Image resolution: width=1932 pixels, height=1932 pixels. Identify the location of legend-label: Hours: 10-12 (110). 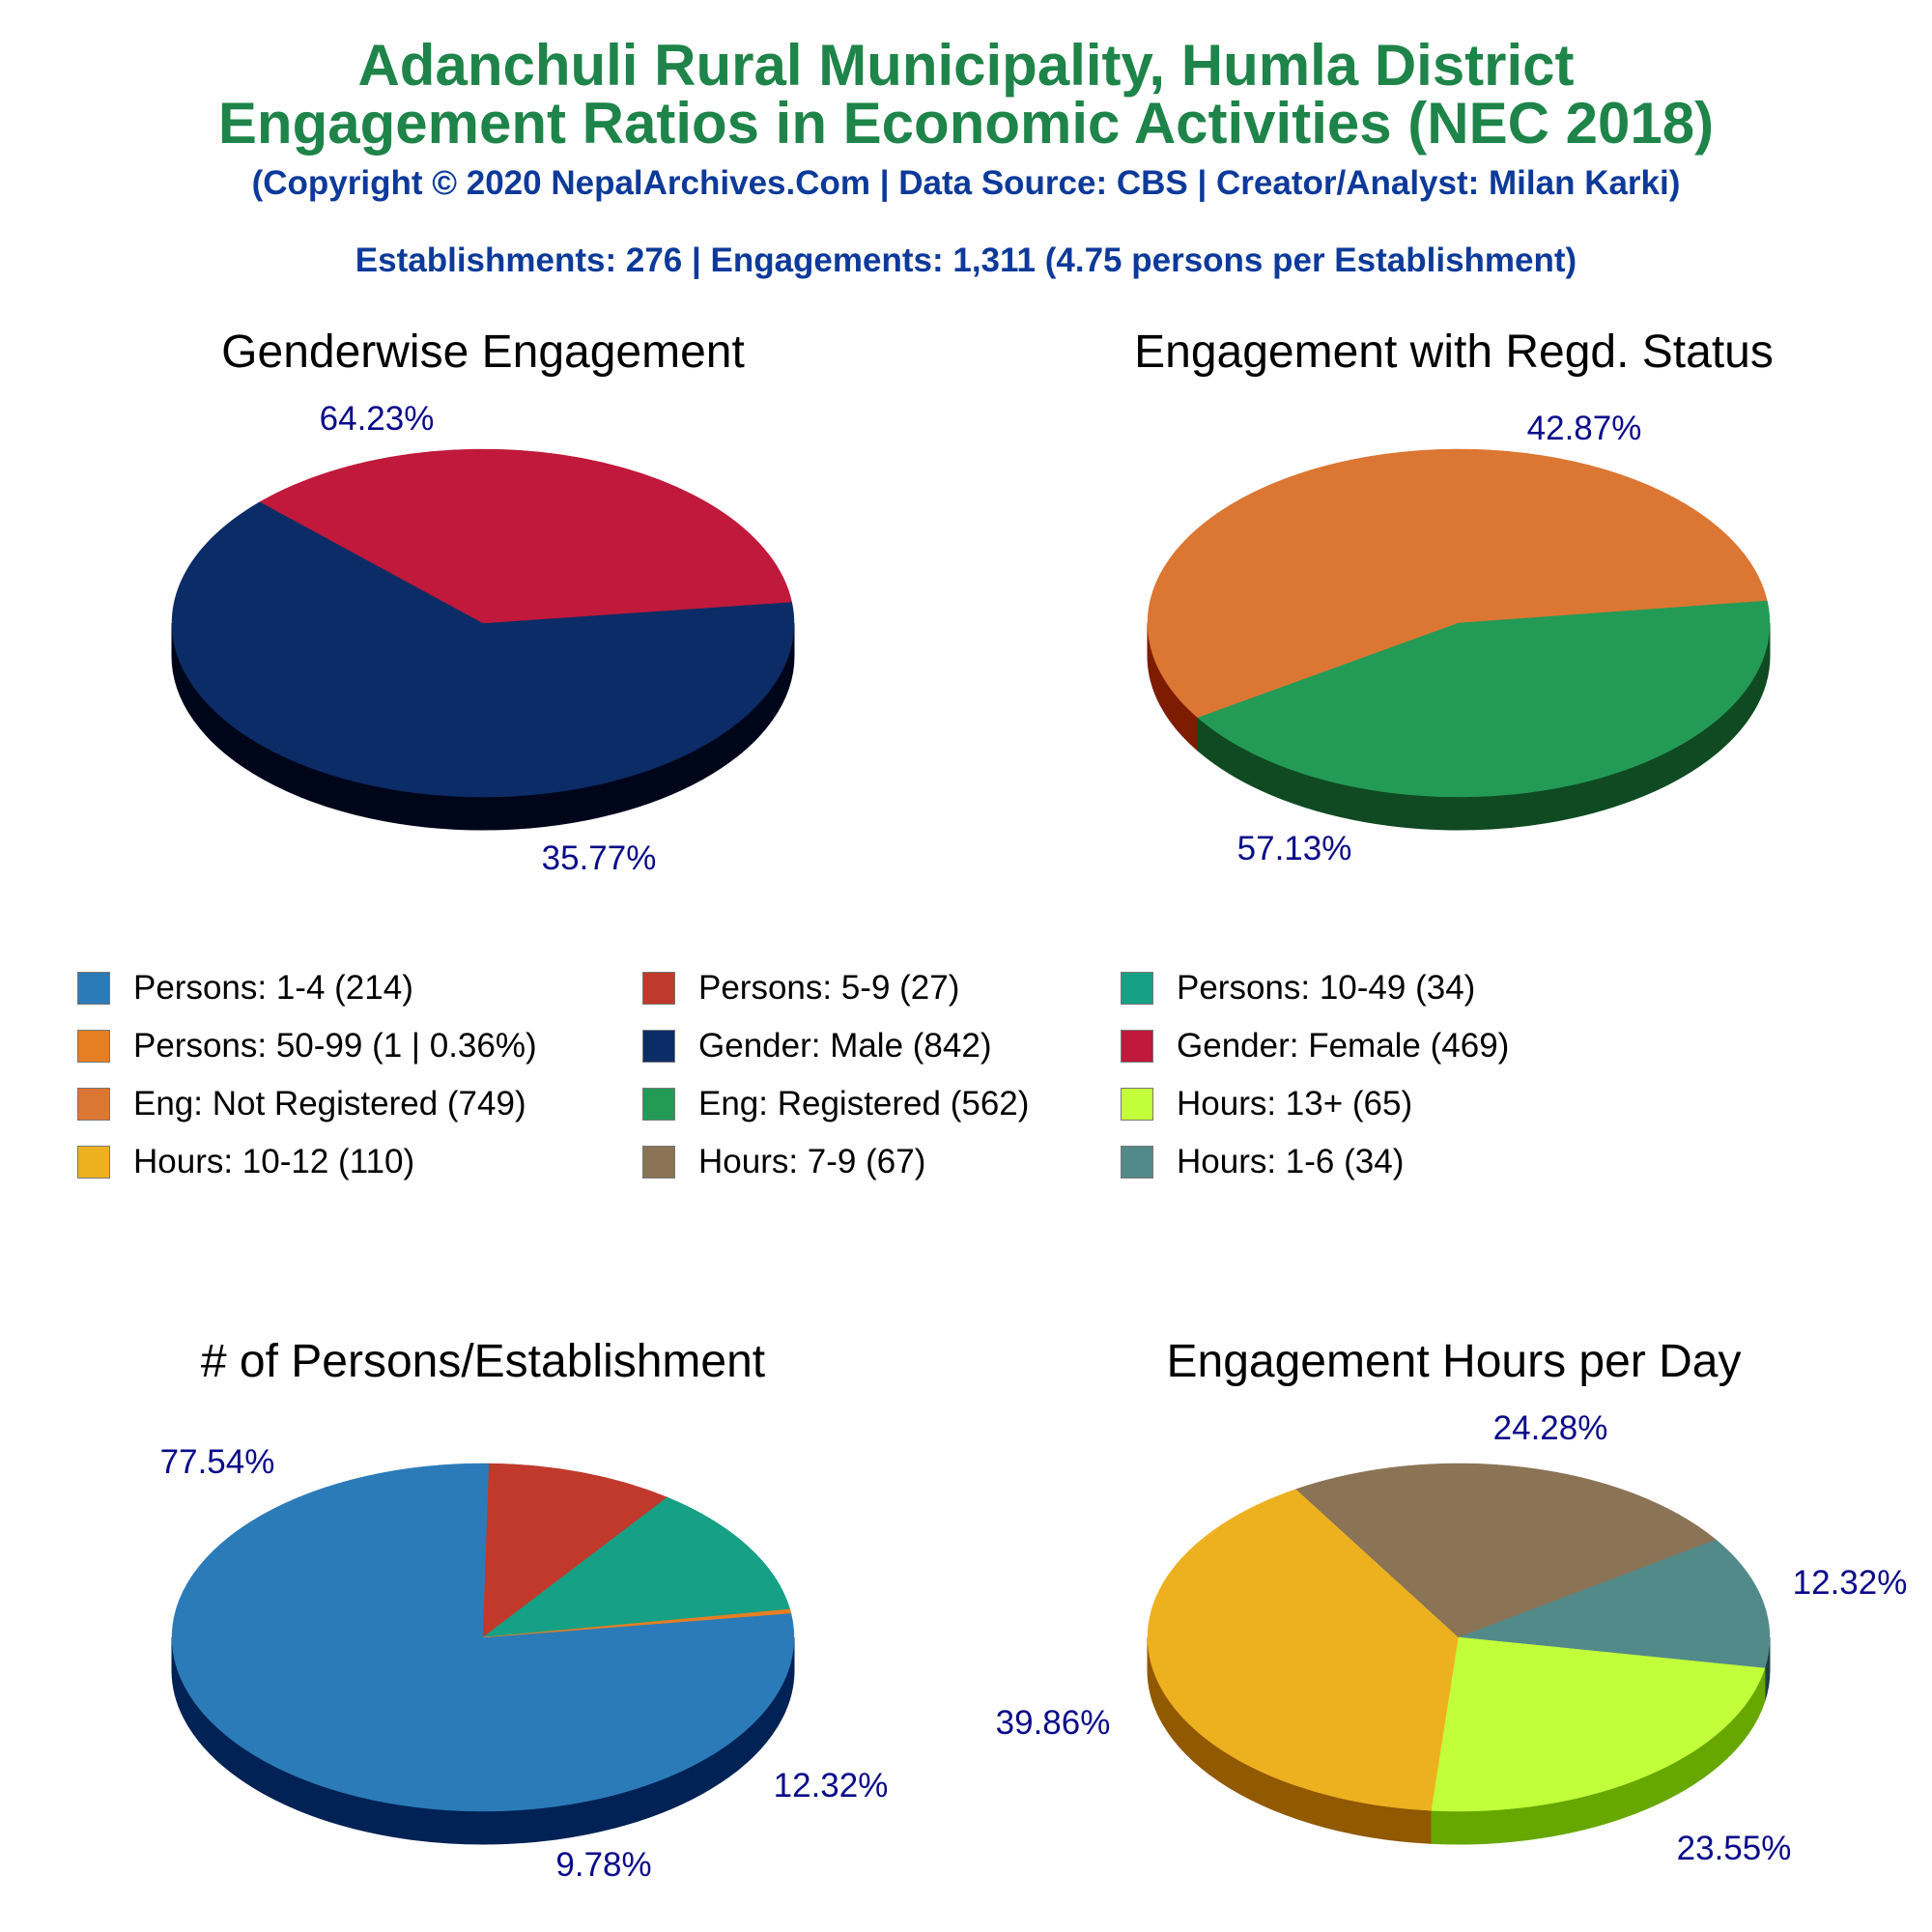
(274, 1161).